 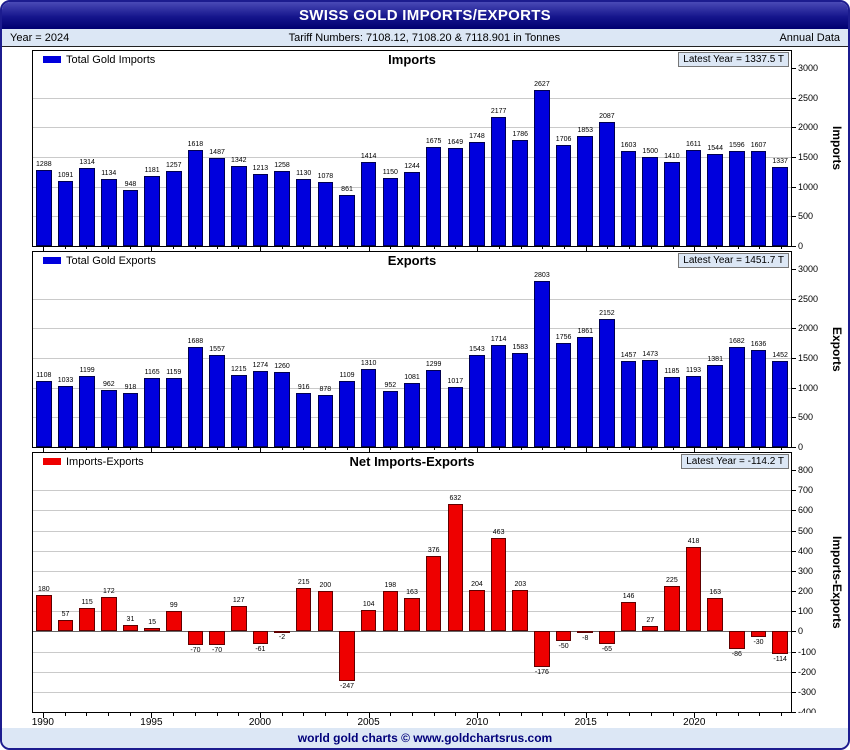 I want to click on bar-value-label: 918, so click(x=130, y=387).